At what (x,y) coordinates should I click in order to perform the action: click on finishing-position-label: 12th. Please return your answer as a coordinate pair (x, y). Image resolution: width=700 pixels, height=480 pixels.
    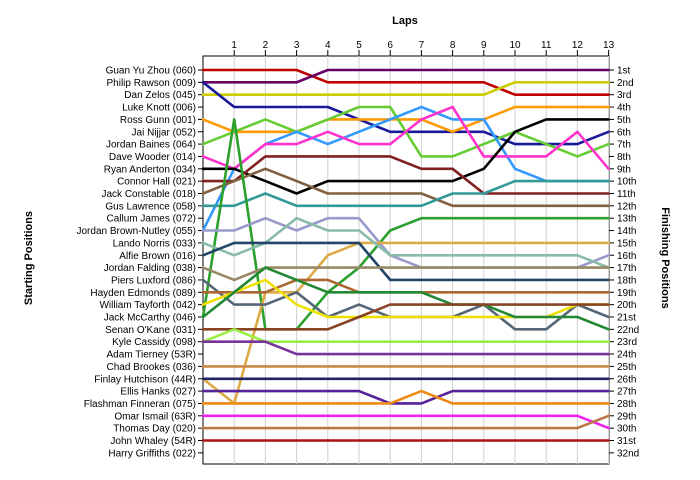
    Looking at the image, I should click on (626, 206).